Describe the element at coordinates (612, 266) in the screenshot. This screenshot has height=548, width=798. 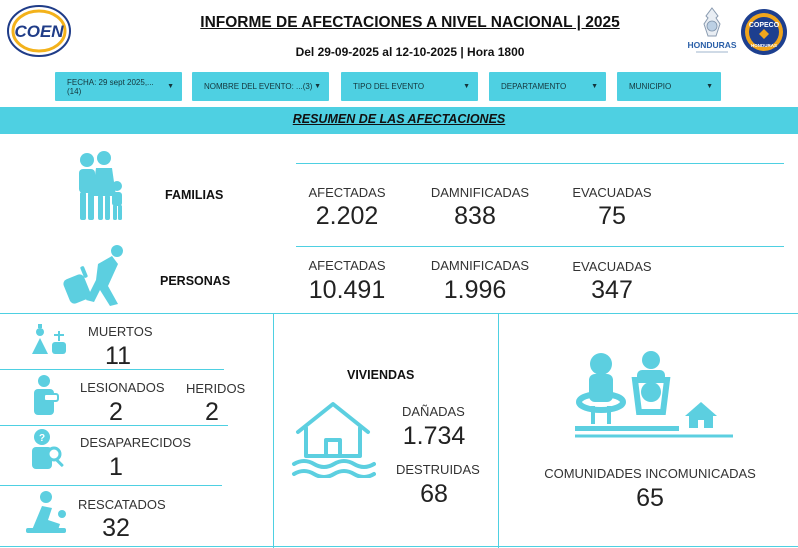
I see `personas-evacuadas-label: EVACUADAS` at that location.